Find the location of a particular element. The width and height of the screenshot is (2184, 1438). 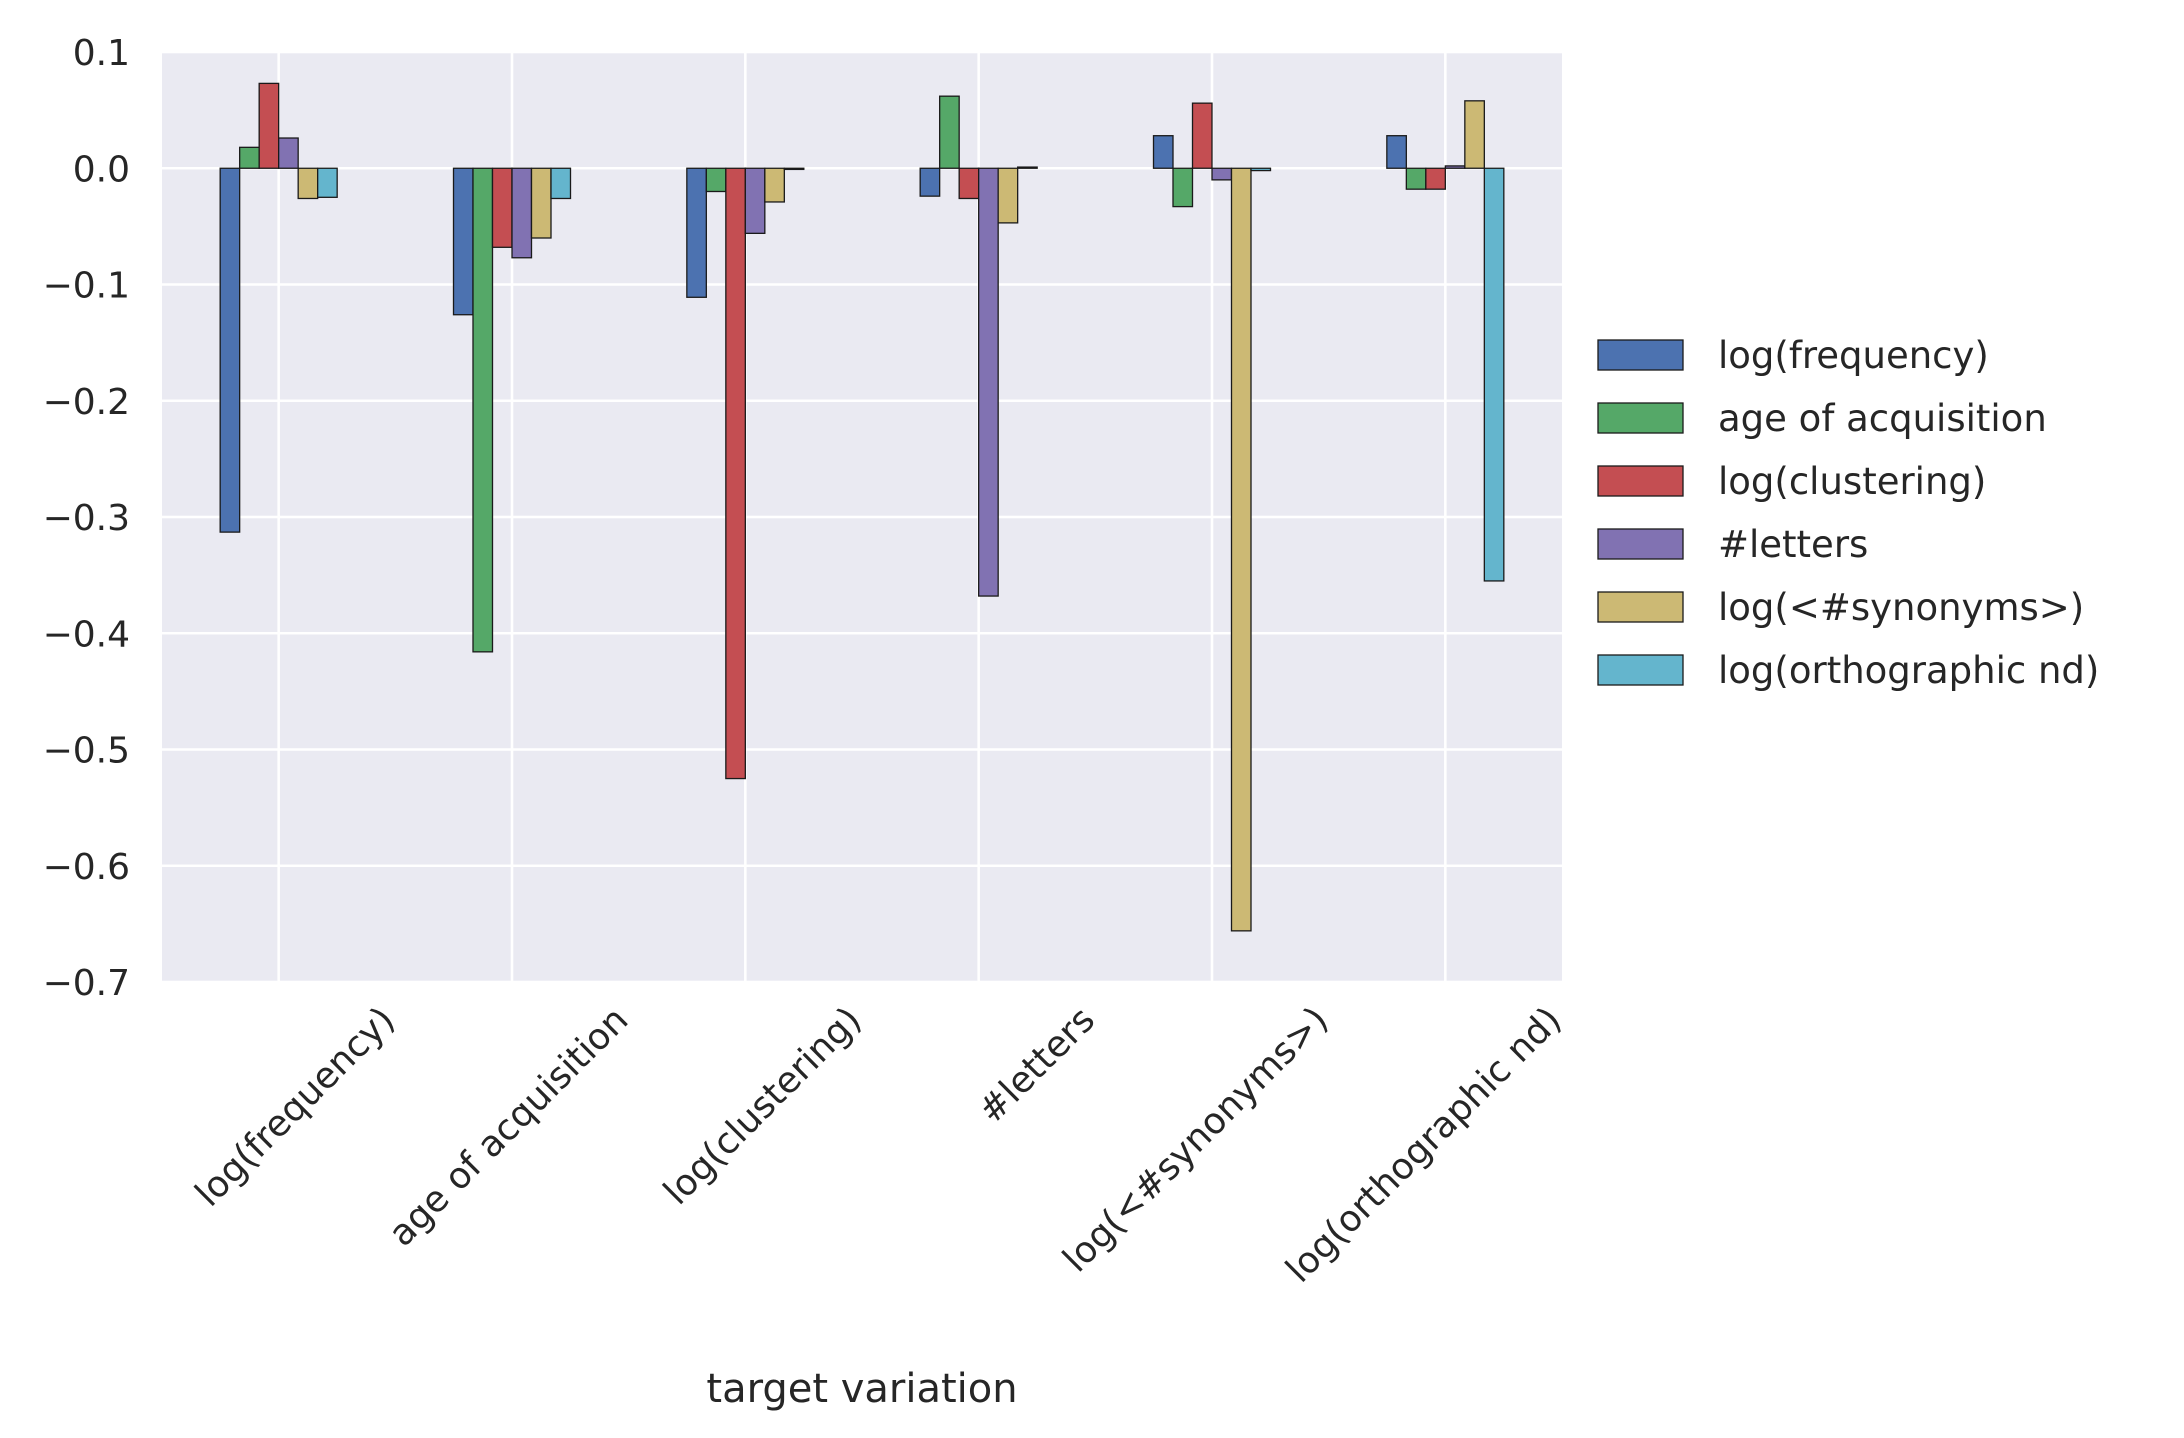

y-tick-label: −0.4 is located at coordinates (86, 634).